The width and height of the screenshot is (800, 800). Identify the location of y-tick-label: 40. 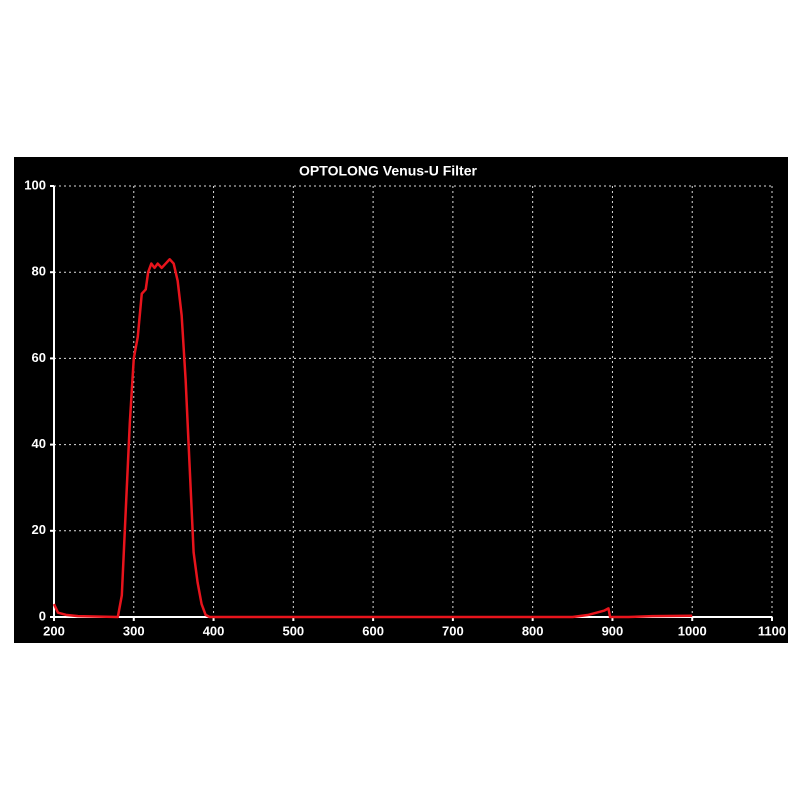
(39, 443).